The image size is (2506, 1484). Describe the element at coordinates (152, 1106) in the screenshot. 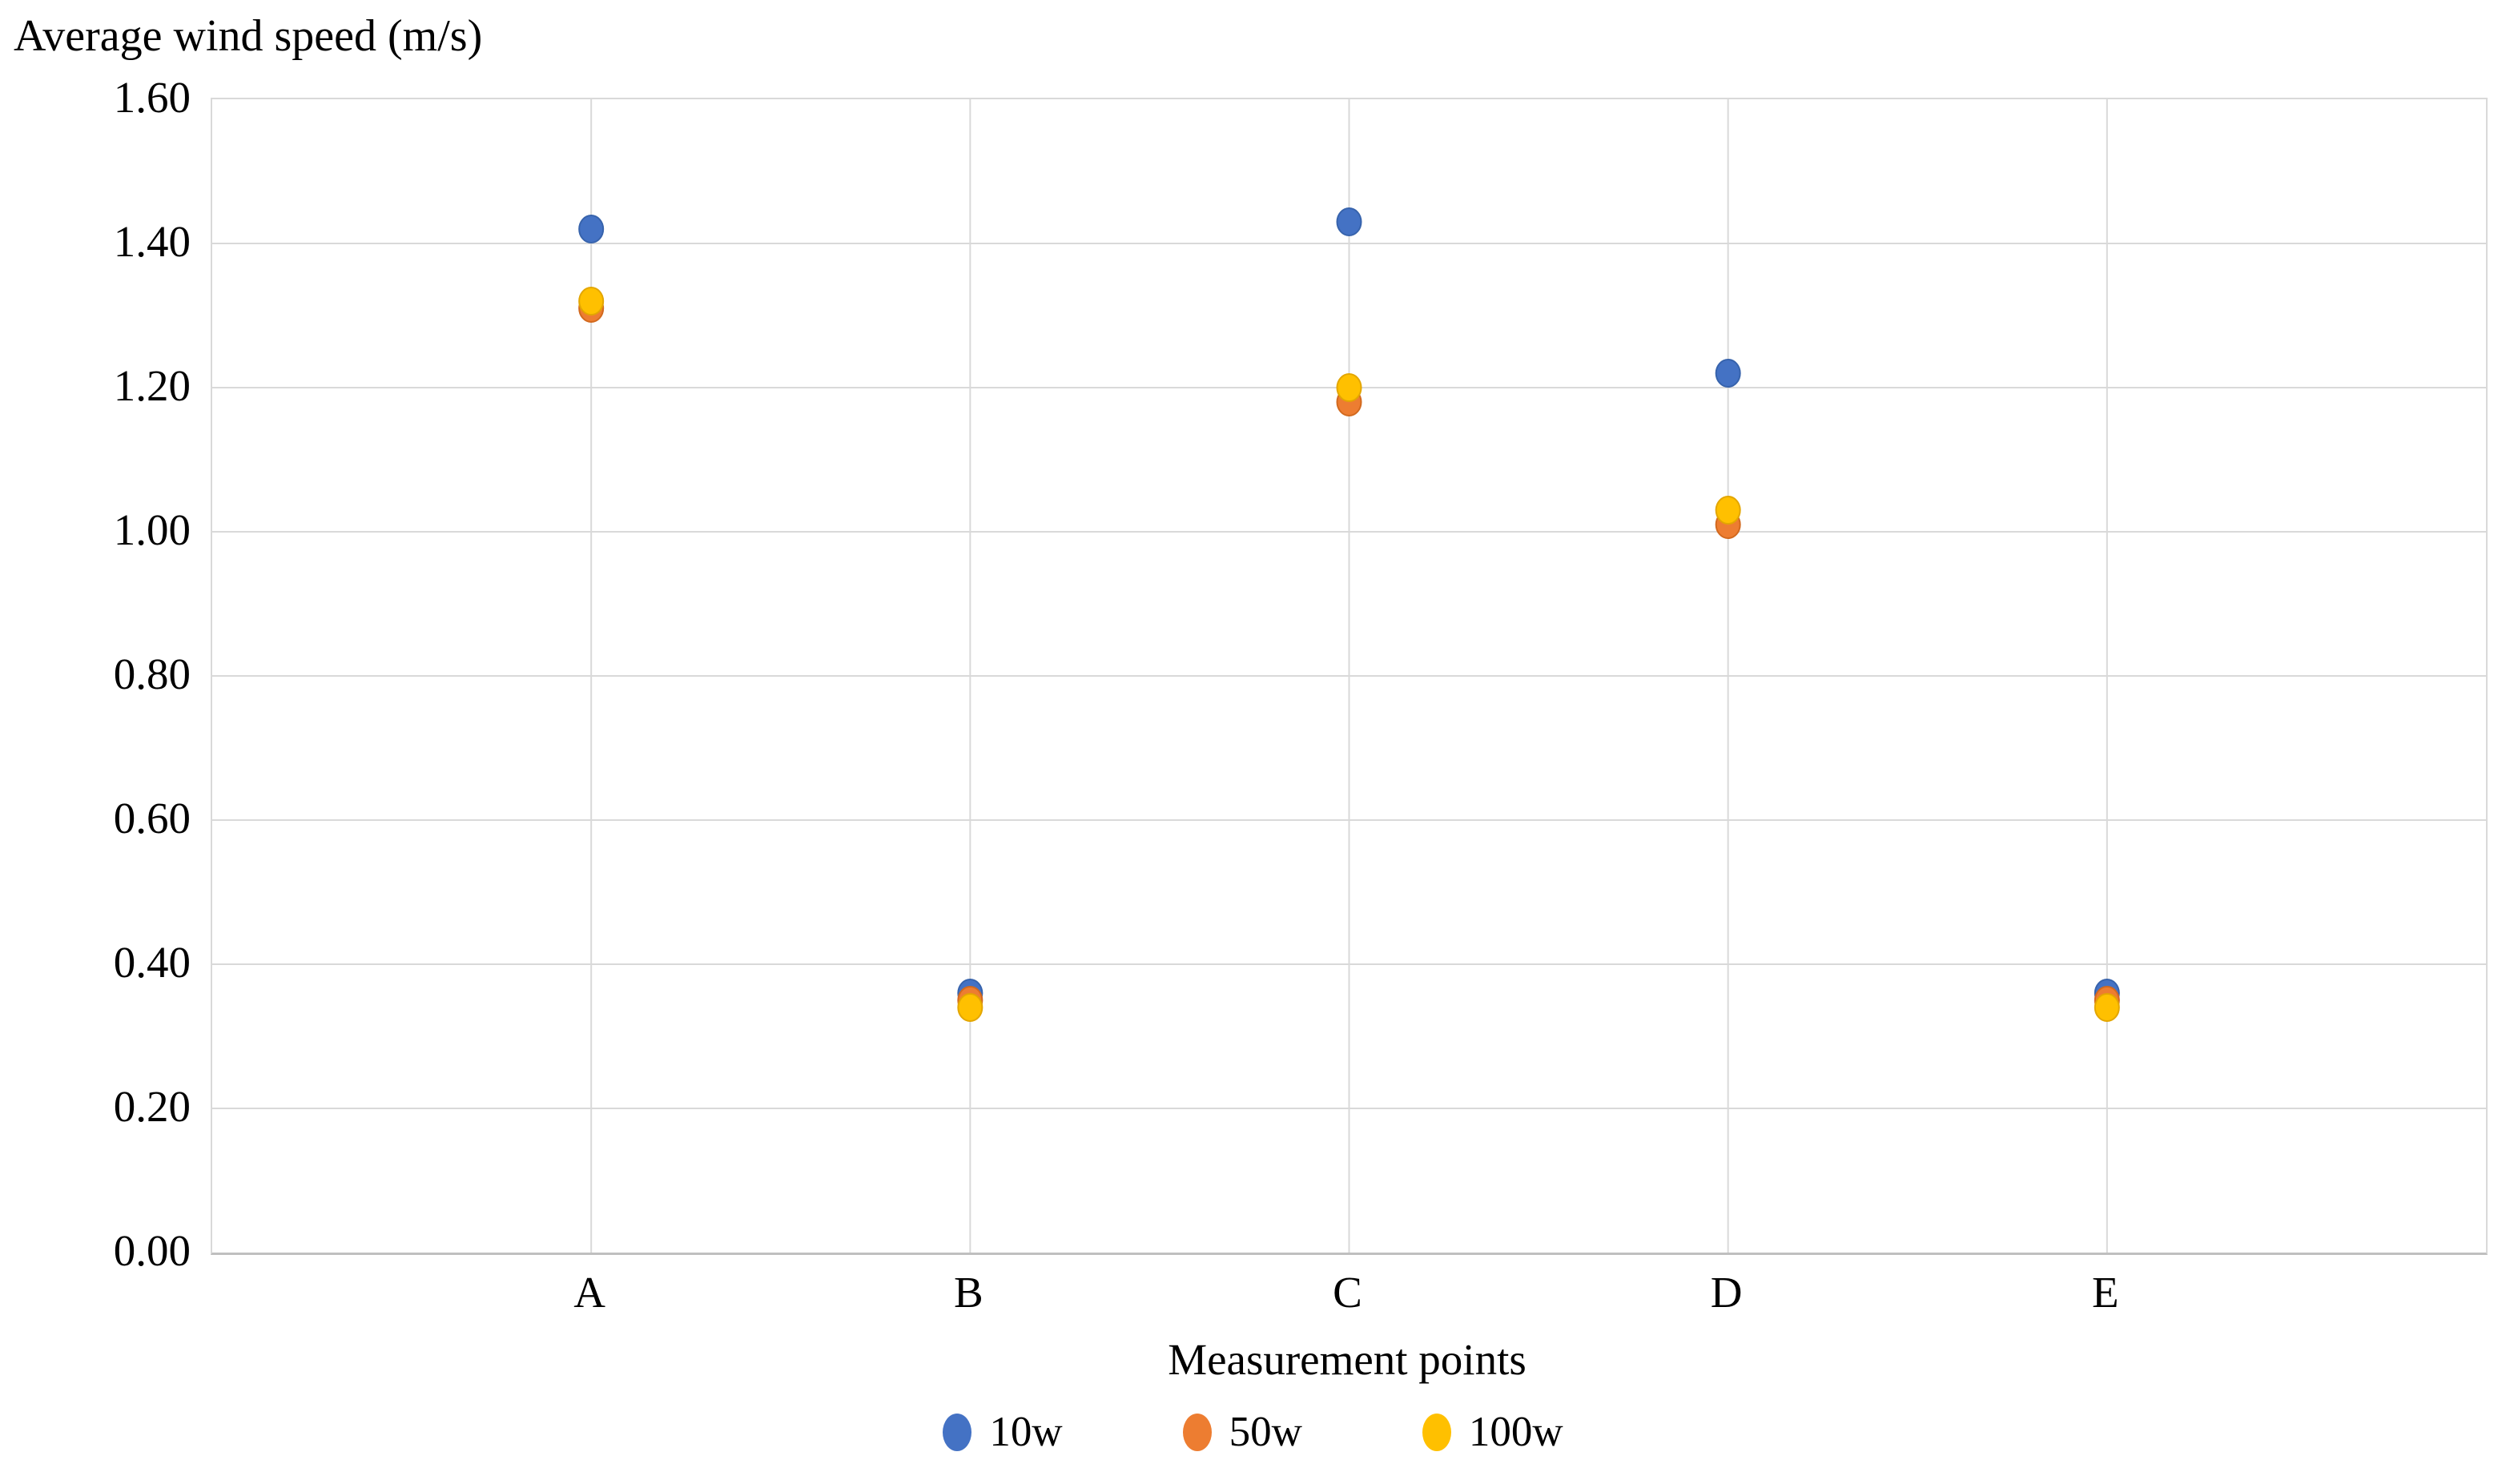

I see `y-tick-label: 0.20` at that location.